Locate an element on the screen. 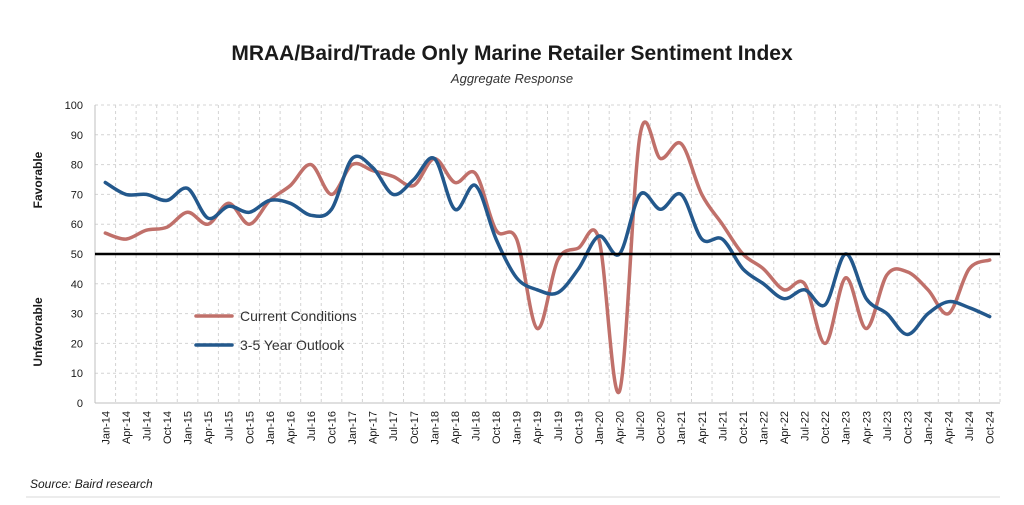  x-tick-label: Jul-20 is located at coordinates (641, 426).